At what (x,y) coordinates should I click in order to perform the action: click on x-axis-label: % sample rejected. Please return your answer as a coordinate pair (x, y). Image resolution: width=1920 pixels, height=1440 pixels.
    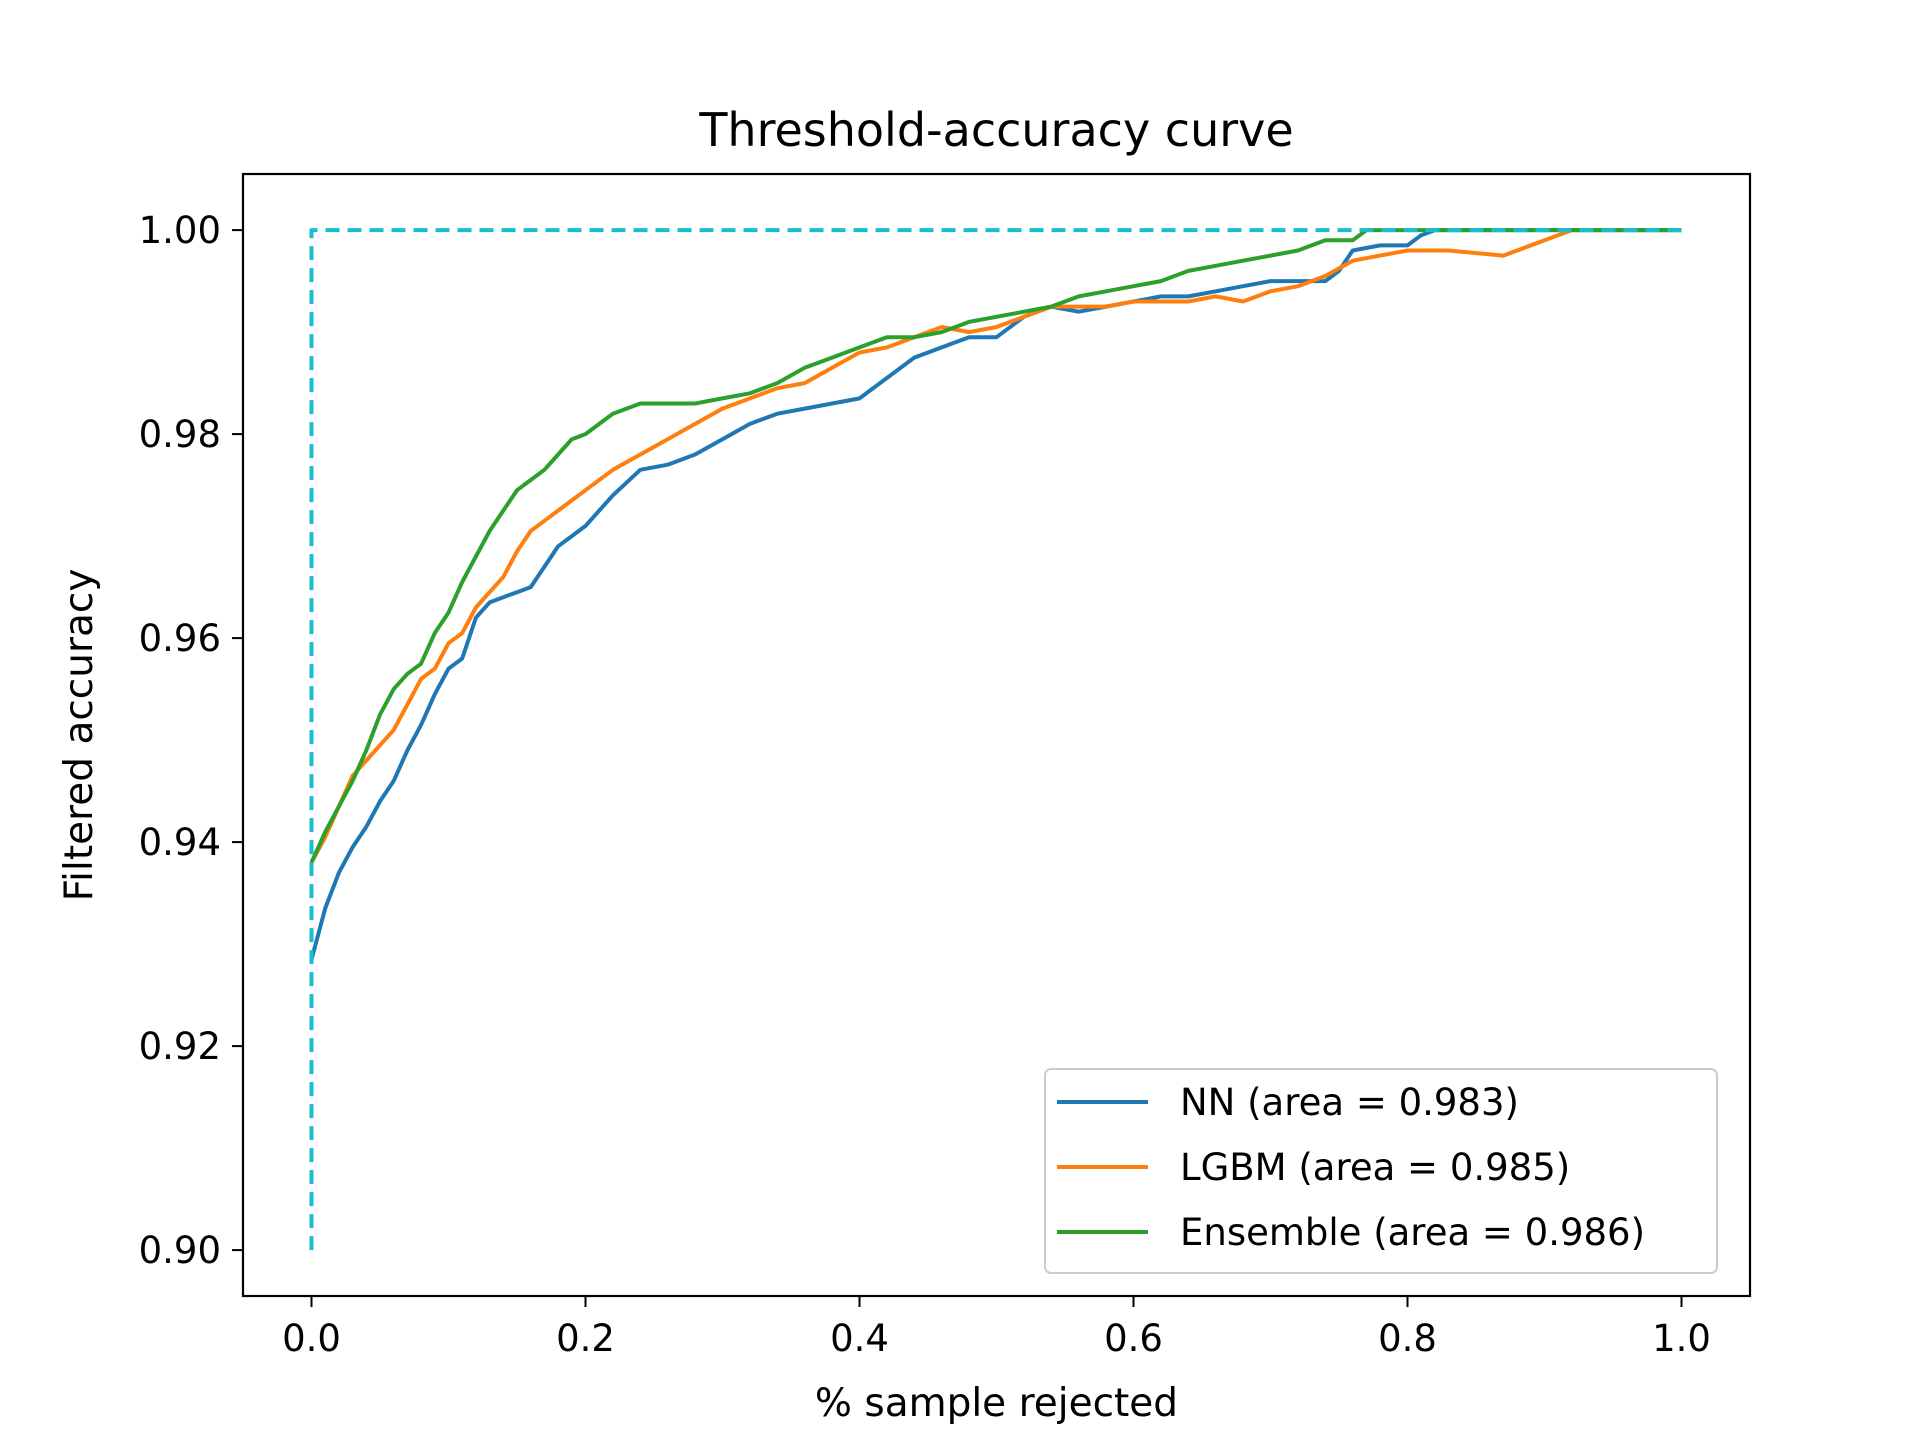
    Looking at the image, I should click on (996, 1403).